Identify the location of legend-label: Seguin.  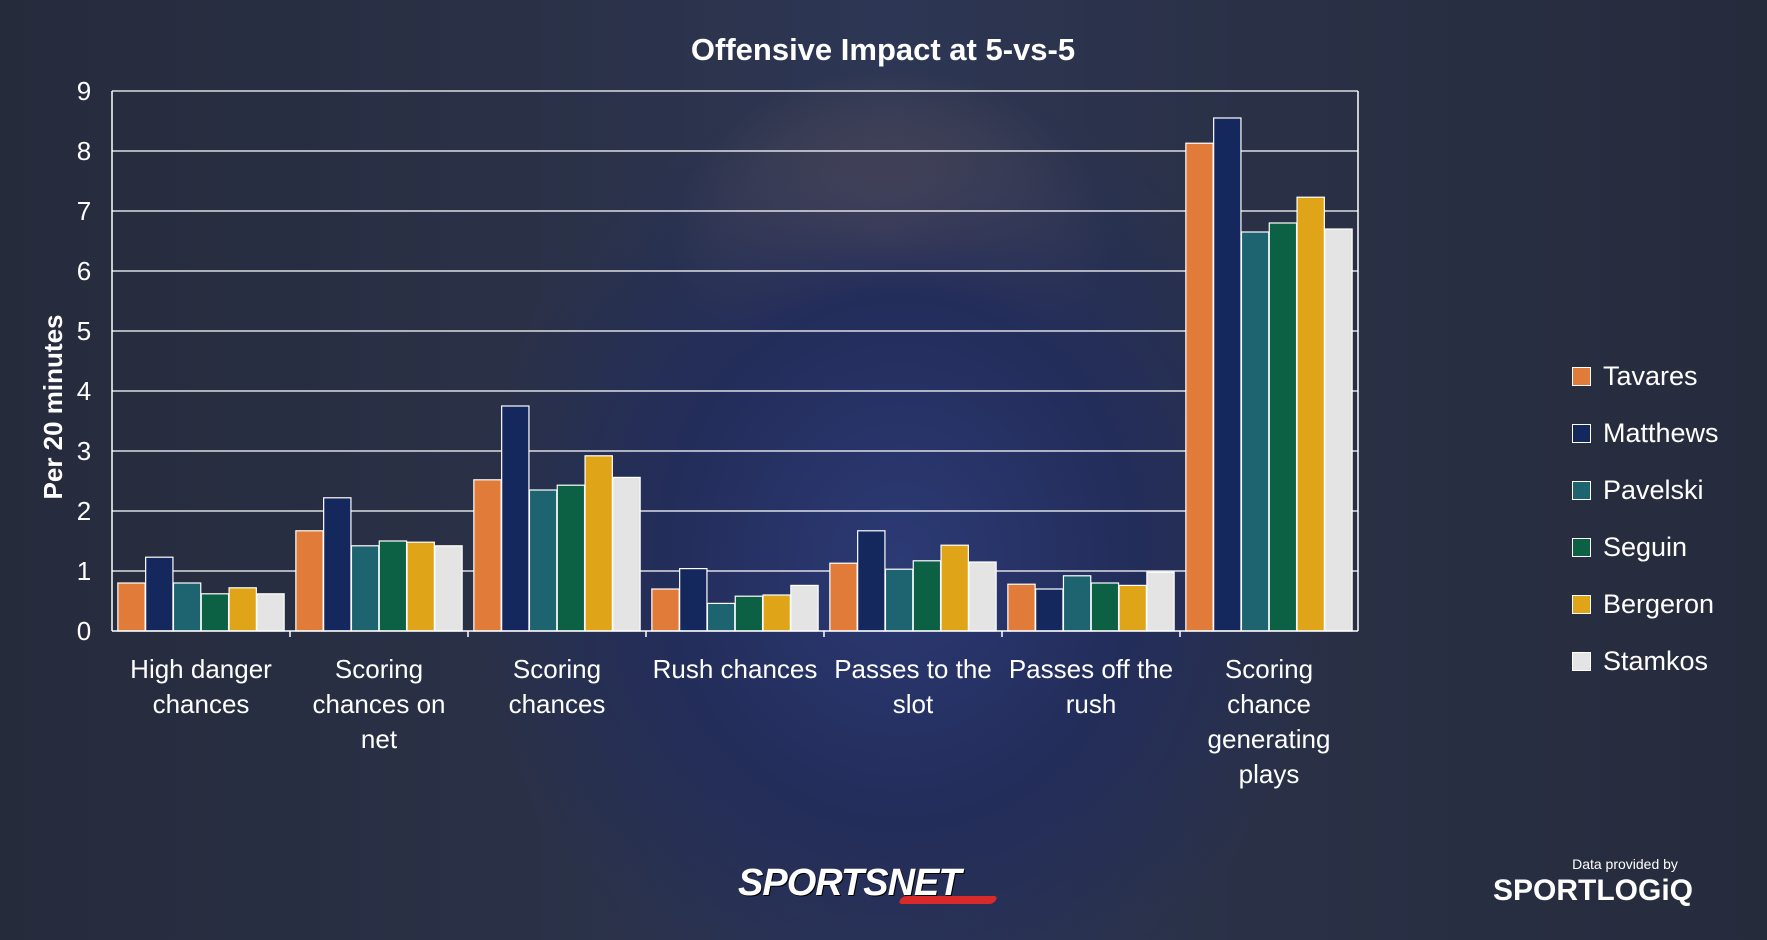
(1645, 547).